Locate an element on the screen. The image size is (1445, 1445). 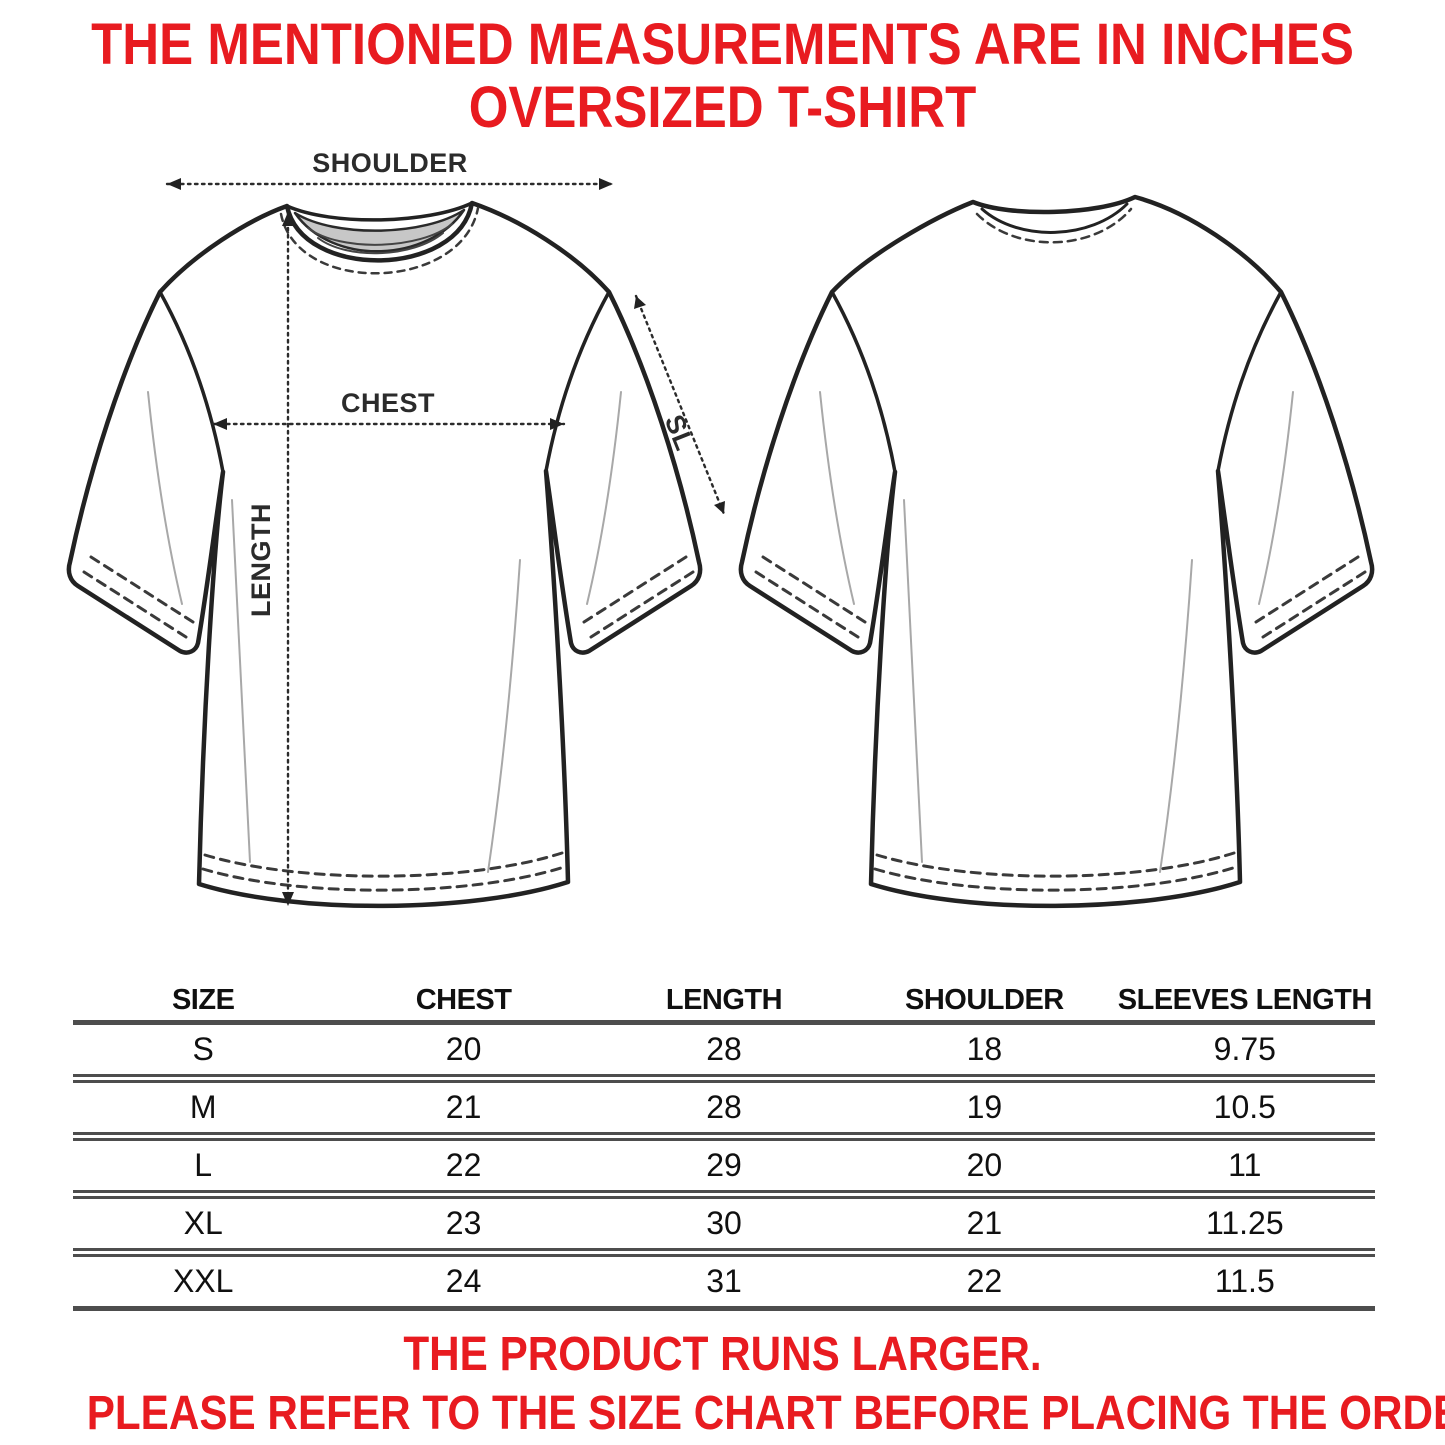
table-row: XXL 24 31 22 11.5 is located at coordinates (724, 1281).